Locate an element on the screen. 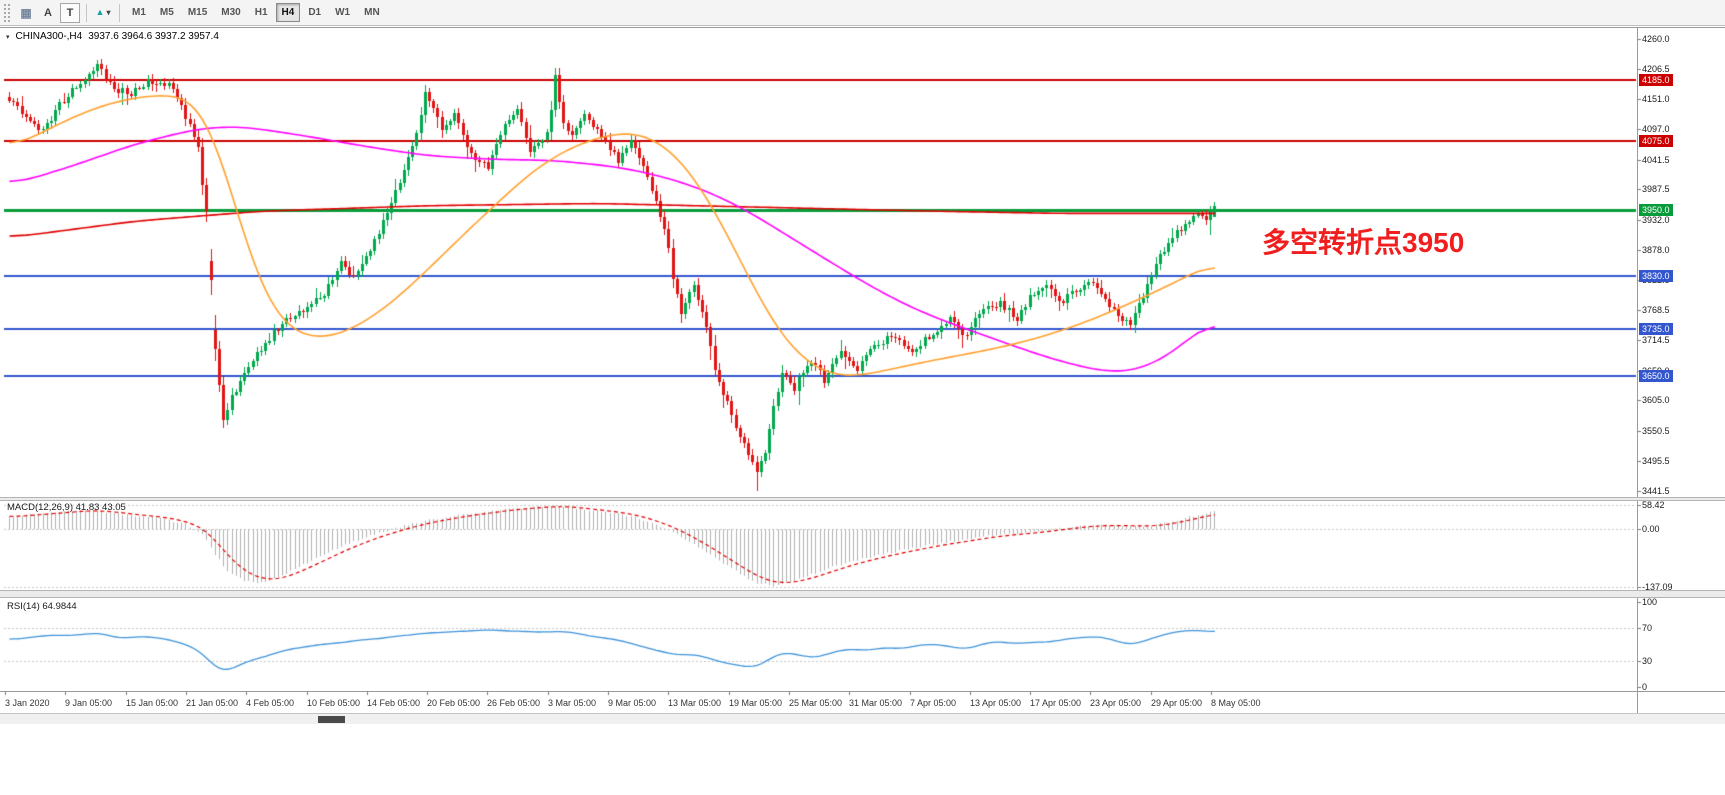 The width and height of the screenshot is (1725, 795). rsi-label: RSI(14) 64.9844 is located at coordinates (42, 606).